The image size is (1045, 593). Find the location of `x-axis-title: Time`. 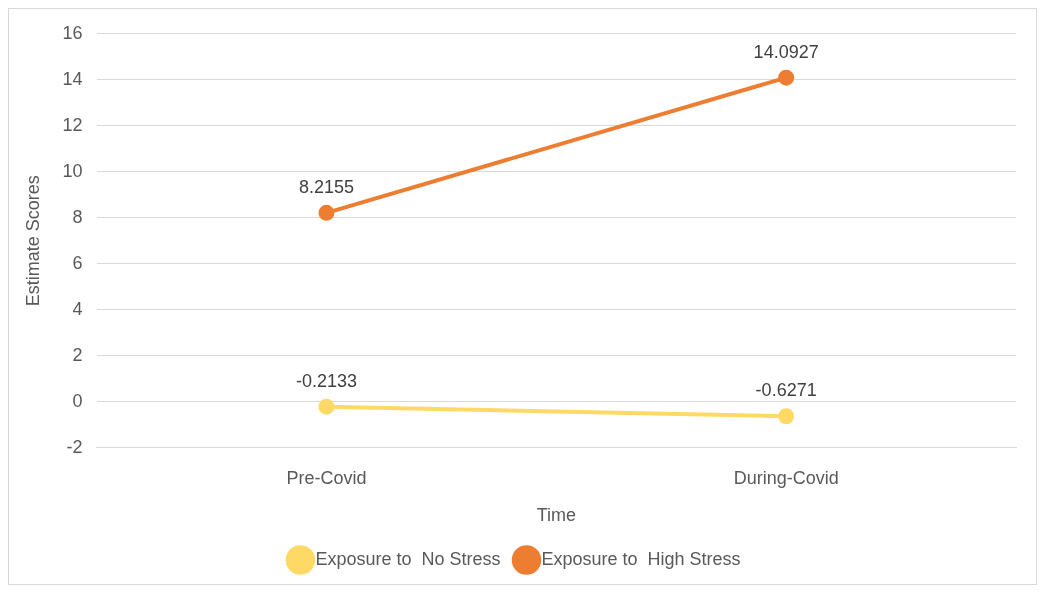

x-axis-title: Time is located at coordinates (556, 515).